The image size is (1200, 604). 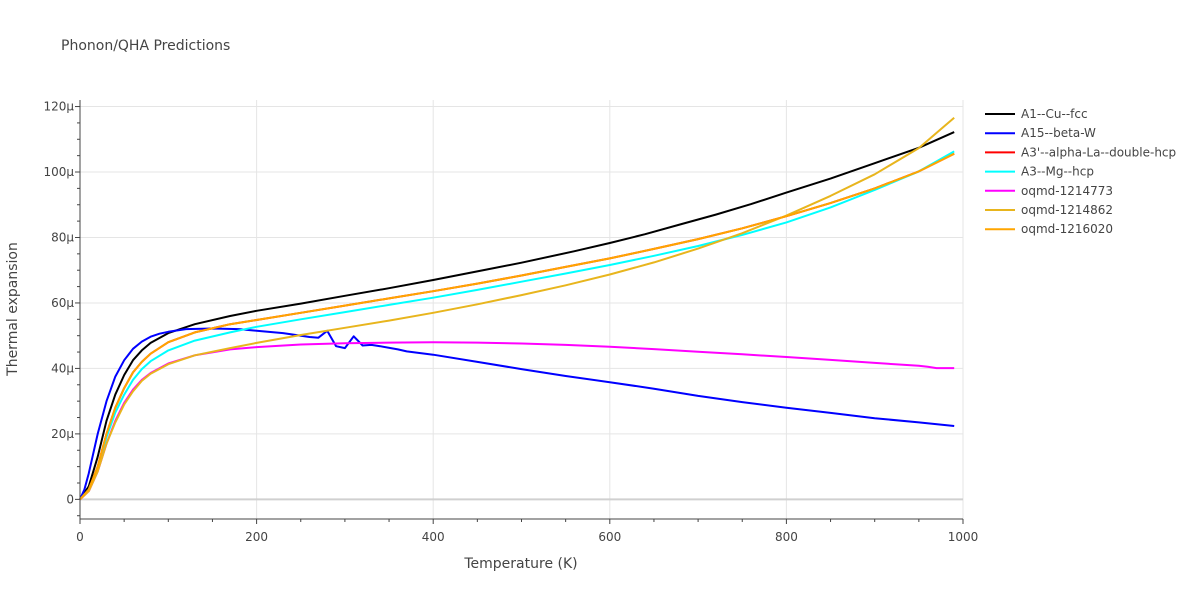 What do you see at coordinates (13, 309) in the screenshot?
I see `y-axis-title: Thermal expansion` at bounding box center [13, 309].